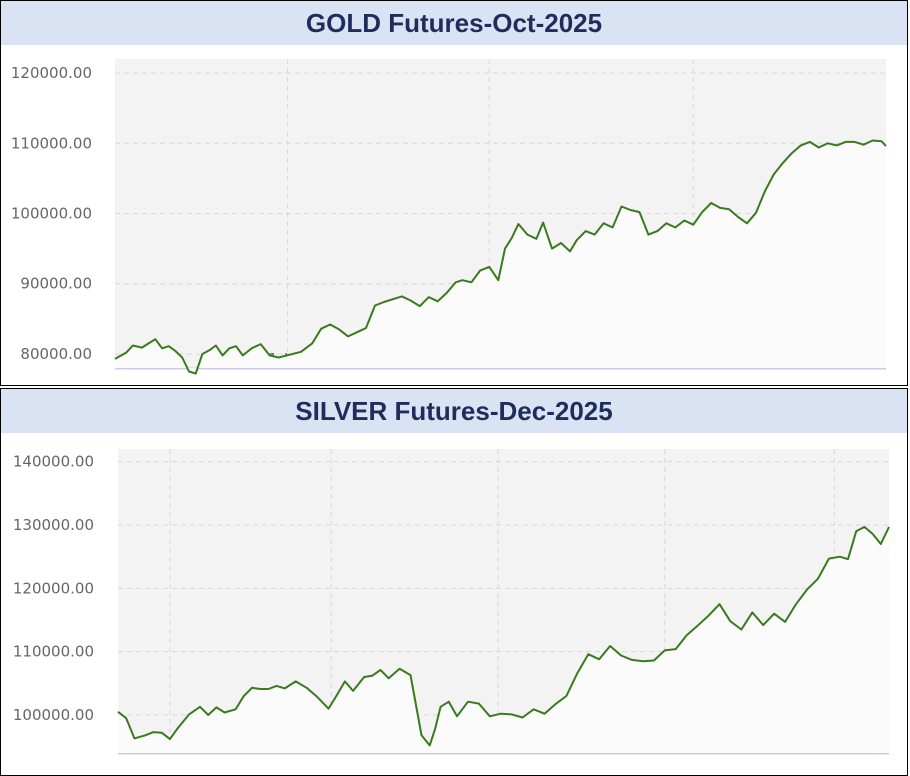  What do you see at coordinates (53, 715) in the screenshot?
I see `silver-y-tick-label: 100000.00` at bounding box center [53, 715].